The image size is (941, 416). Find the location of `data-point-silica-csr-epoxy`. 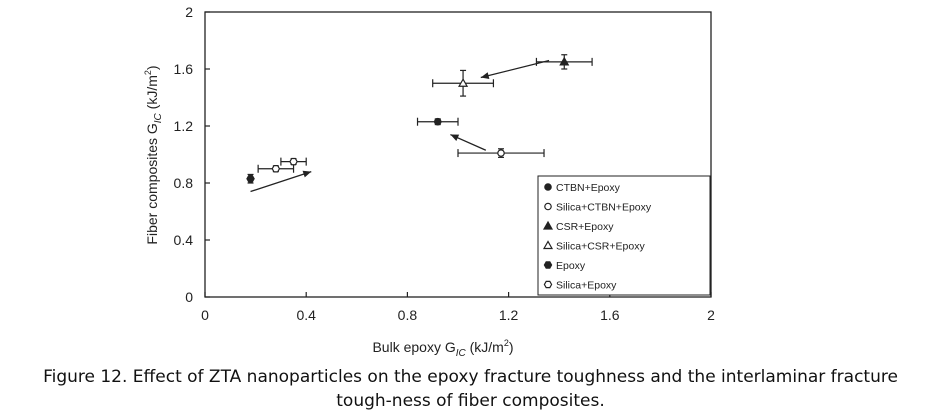

data-point-silica-csr-epoxy is located at coordinates (463, 83).